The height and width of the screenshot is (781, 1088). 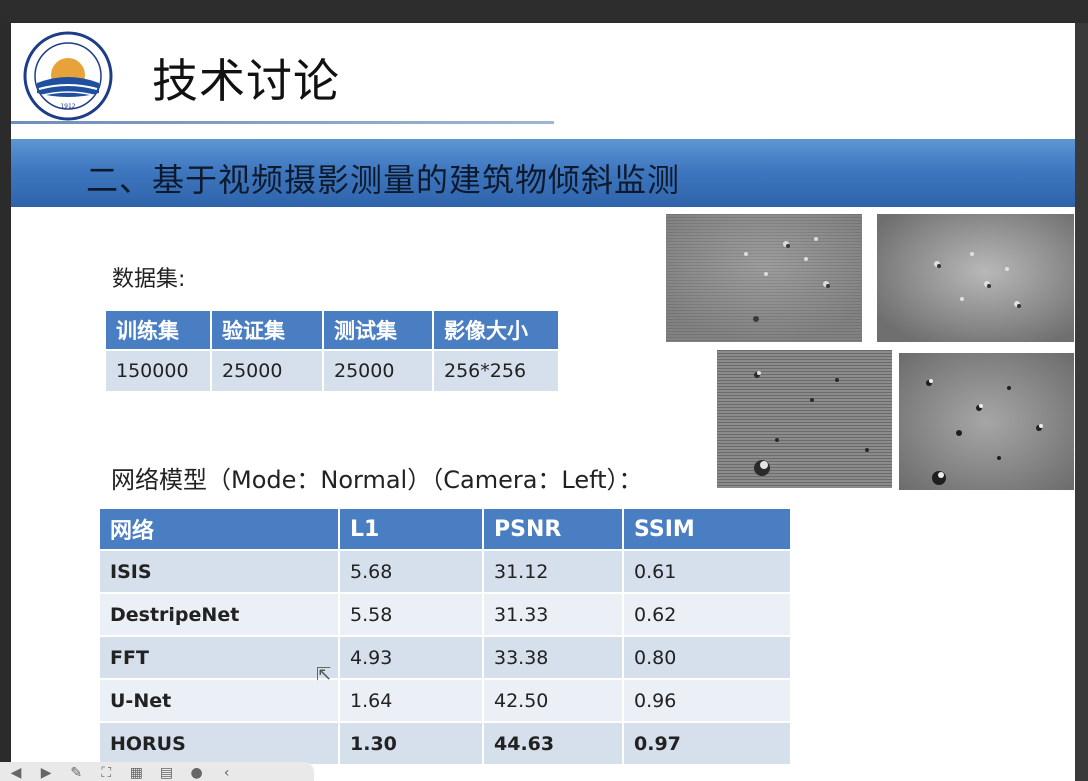 I want to click on dataset-label: 数据集:, so click(x=149, y=279).